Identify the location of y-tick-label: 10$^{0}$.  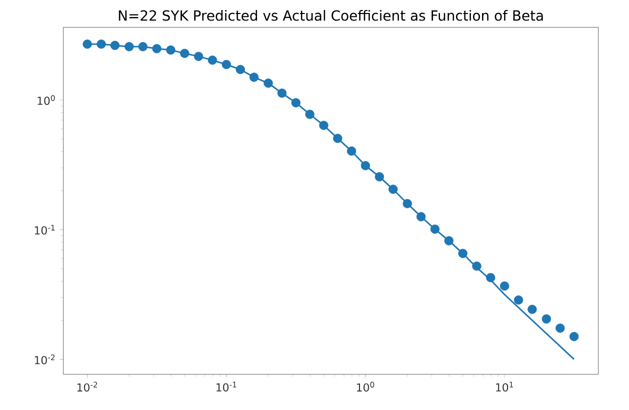
(46, 100).